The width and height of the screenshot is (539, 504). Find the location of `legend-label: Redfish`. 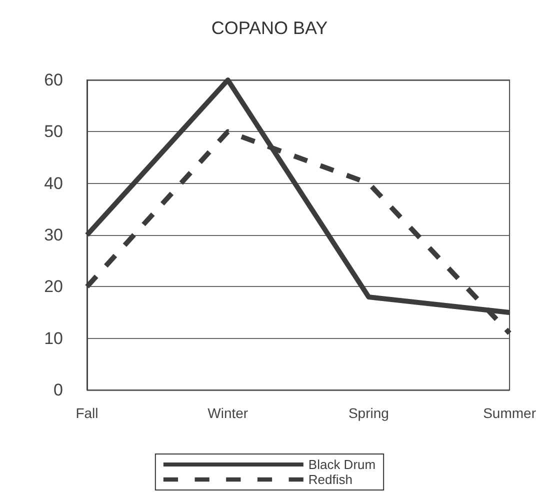

legend-label: Redfish is located at coordinates (330, 479).